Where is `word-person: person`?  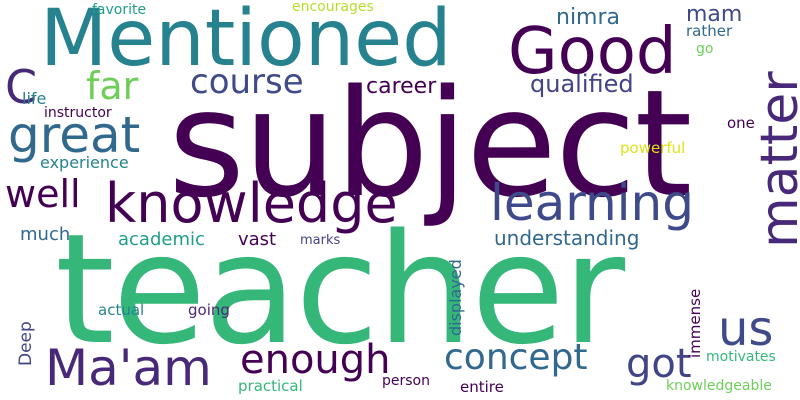 word-person: person is located at coordinates (406, 381).